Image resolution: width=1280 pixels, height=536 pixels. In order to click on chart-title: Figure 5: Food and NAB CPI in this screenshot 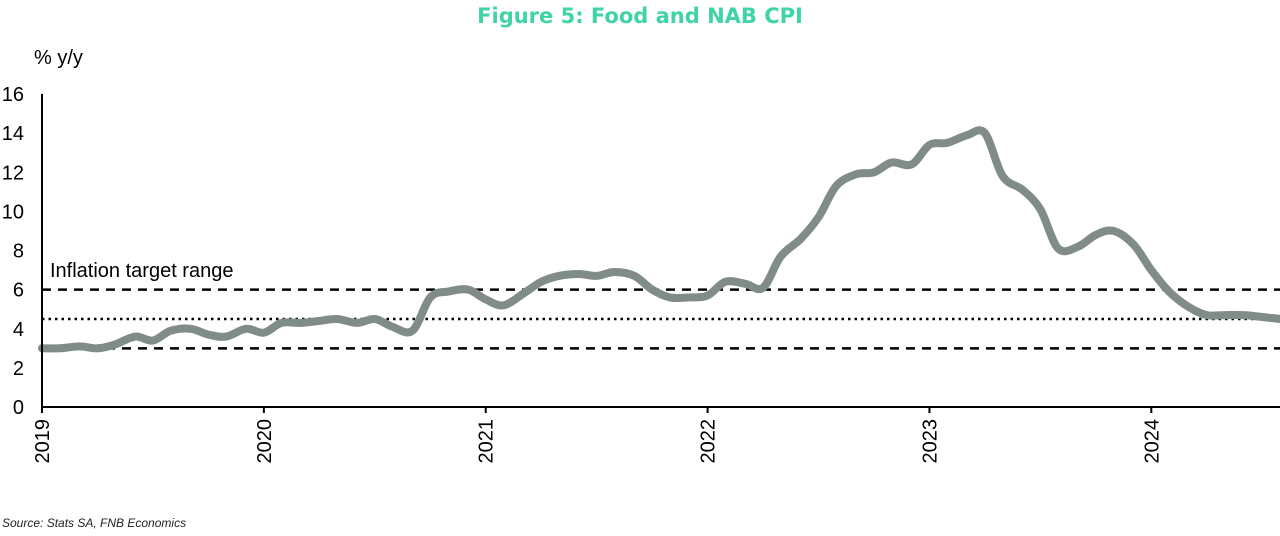, I will do `click(640, 16)`.